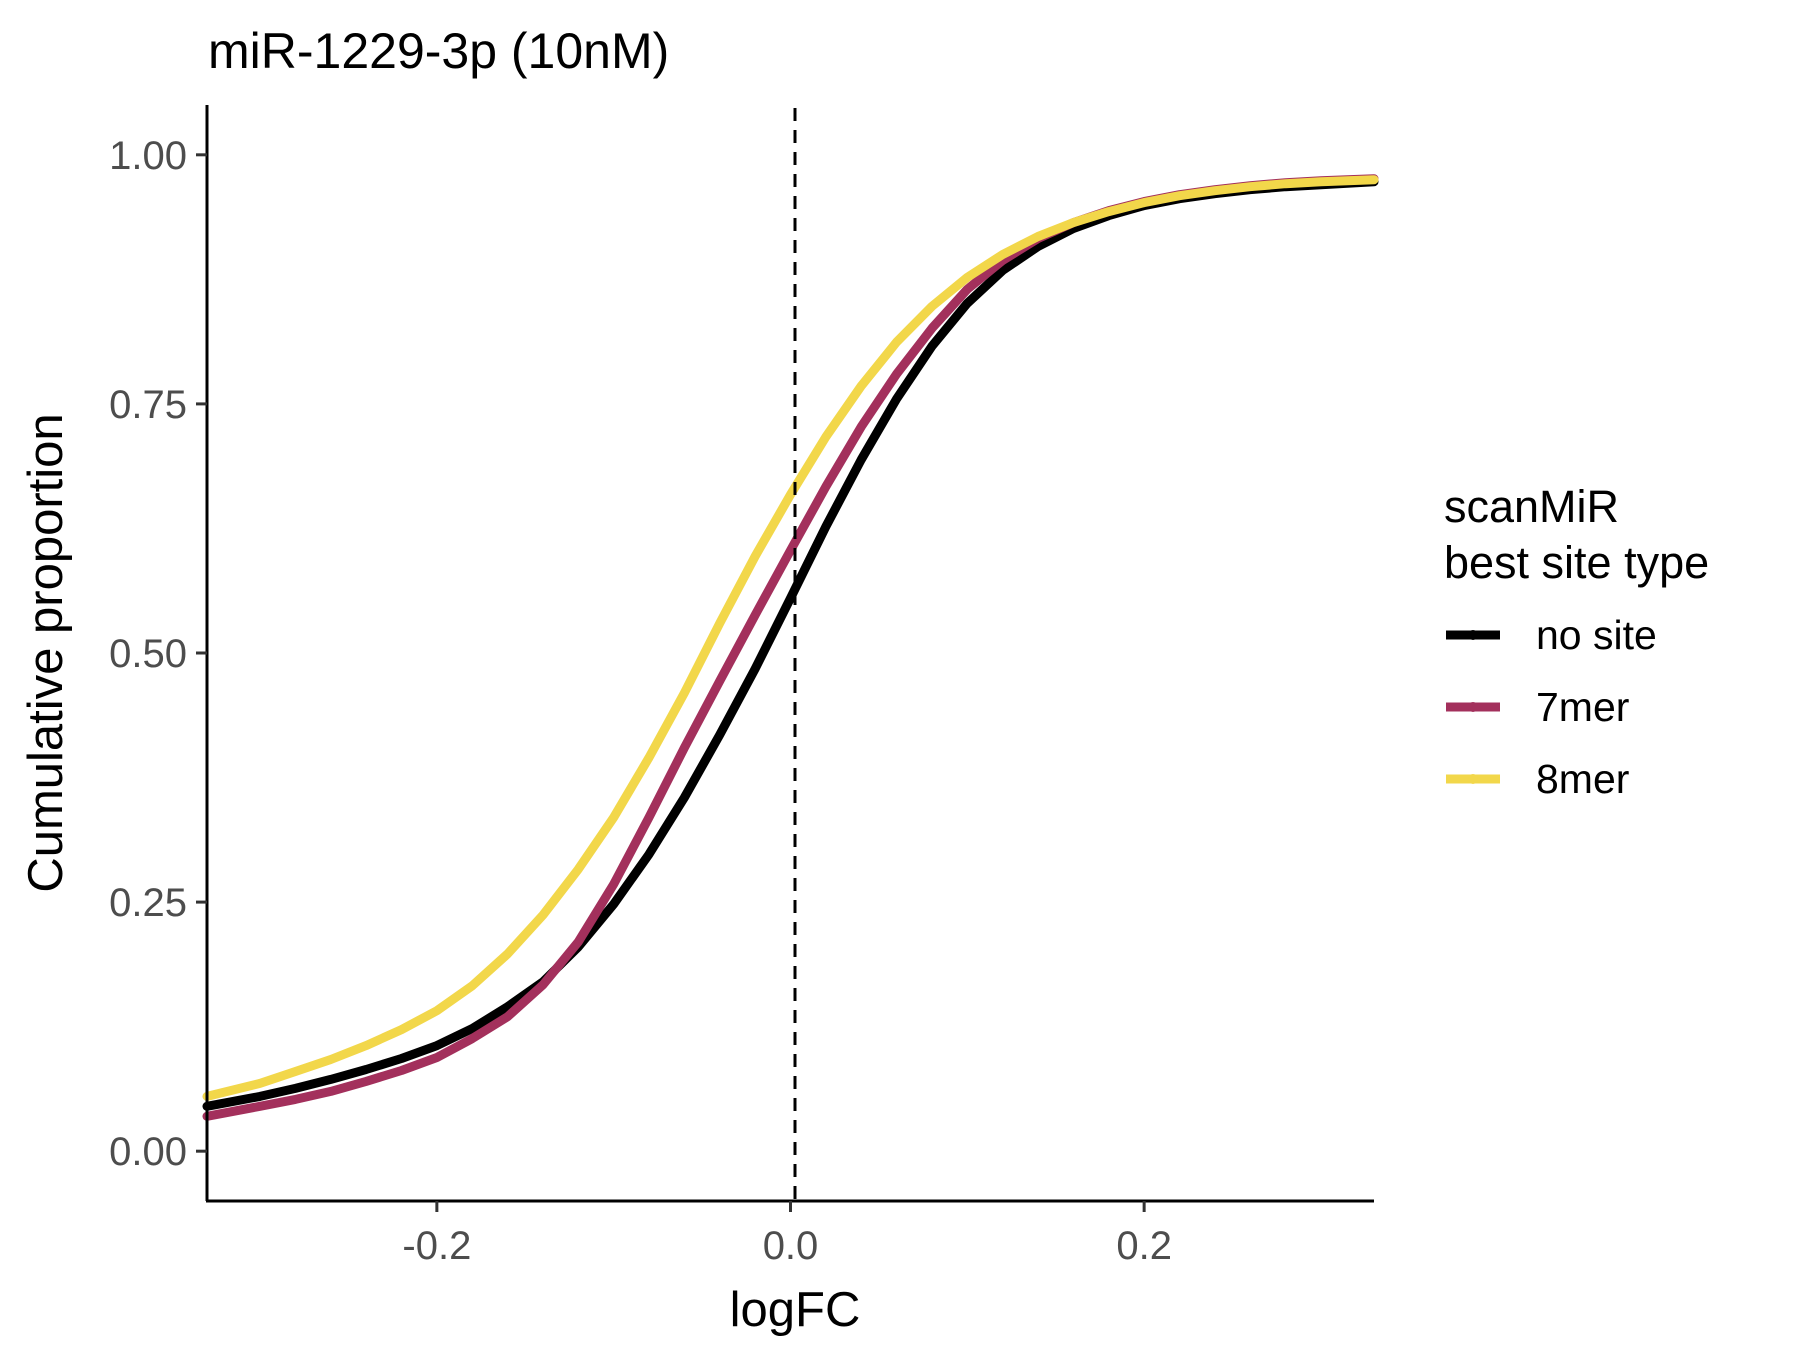 The image size is (1800, 1350). What do you see at coordinates (1531, 506) in the screenshot?
I see `legend-title-line-1: scanMiR` at bounding box center [1531, 506].